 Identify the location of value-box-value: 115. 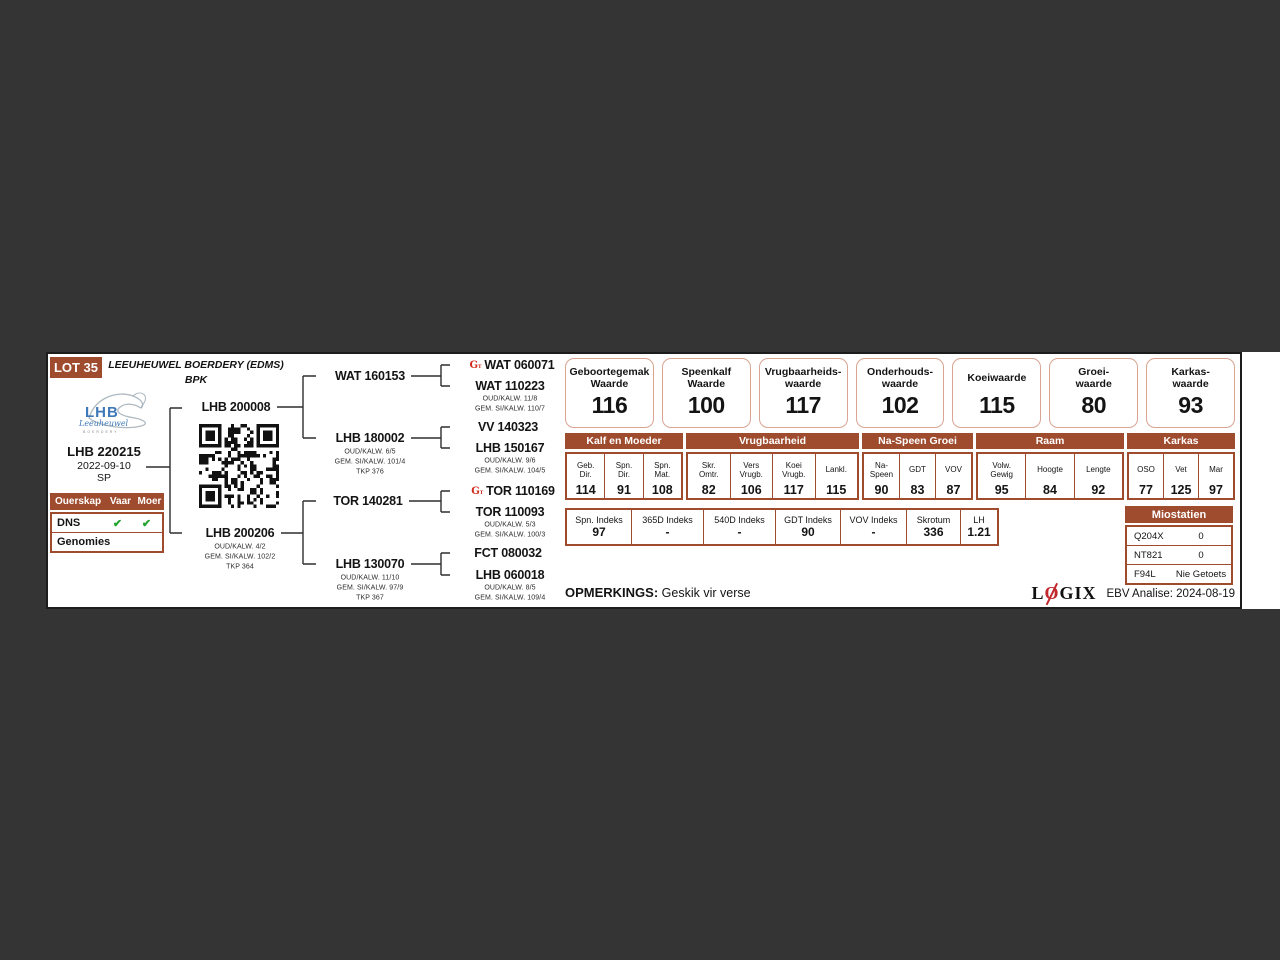
(997, 405).